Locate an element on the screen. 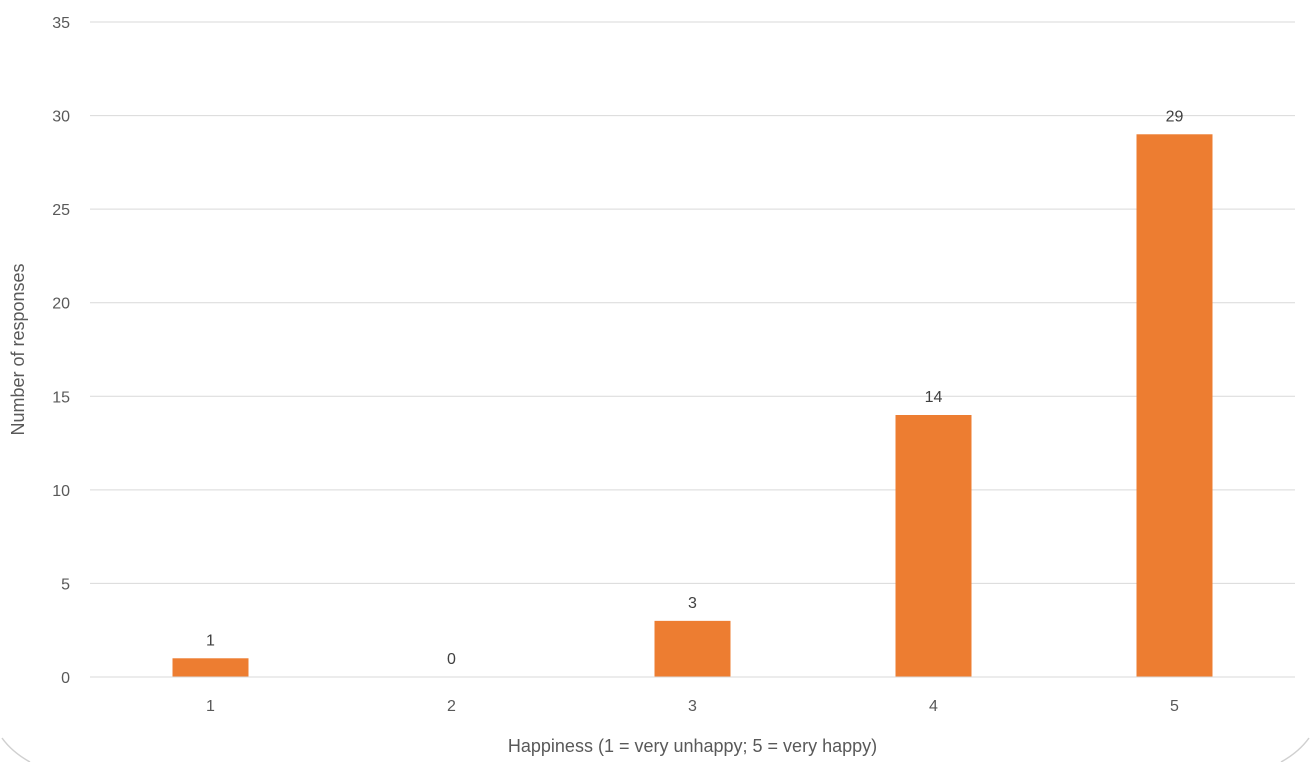 The height and width of the screenshot is (762, 1311). y-tick-label: 25 is located at coordinates (61, 210).